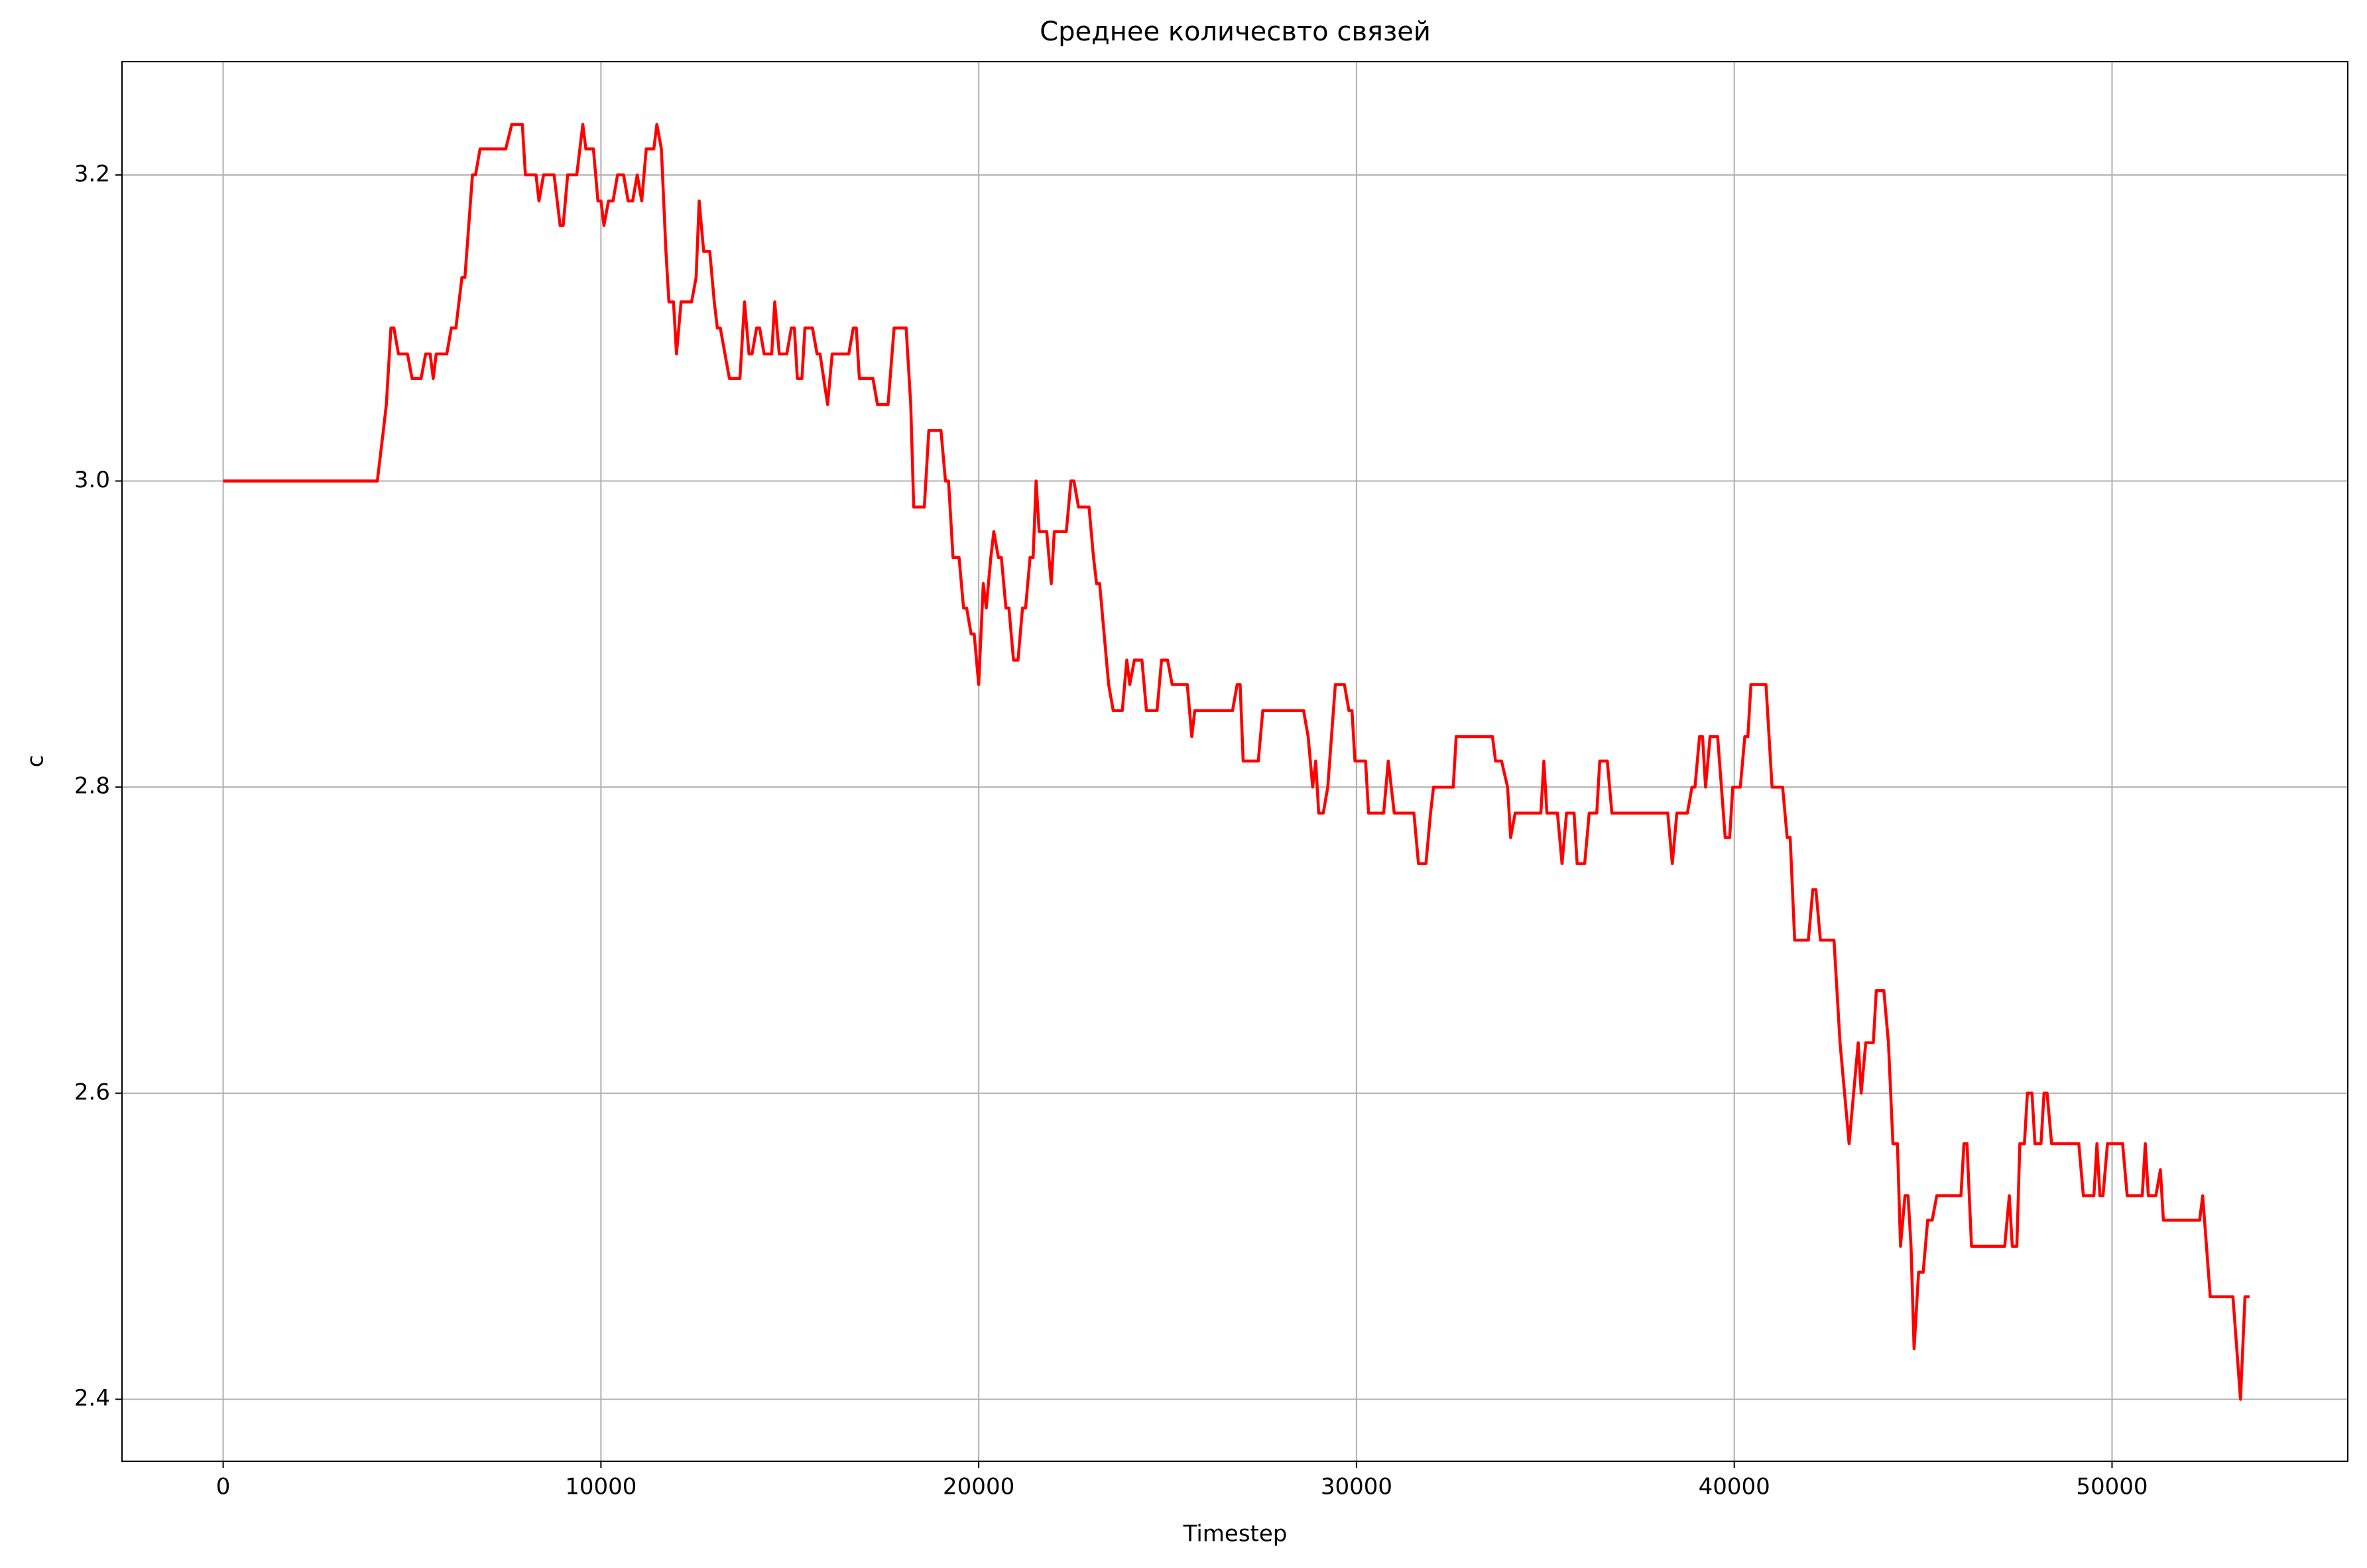 Image resolution: width=2367 pixels, height=1568 pixels. What do you see at coordinates (1235, 1534) in the screenshot?
I see `x-axis-label: Timestep` at bounding box center [1235, 1534].